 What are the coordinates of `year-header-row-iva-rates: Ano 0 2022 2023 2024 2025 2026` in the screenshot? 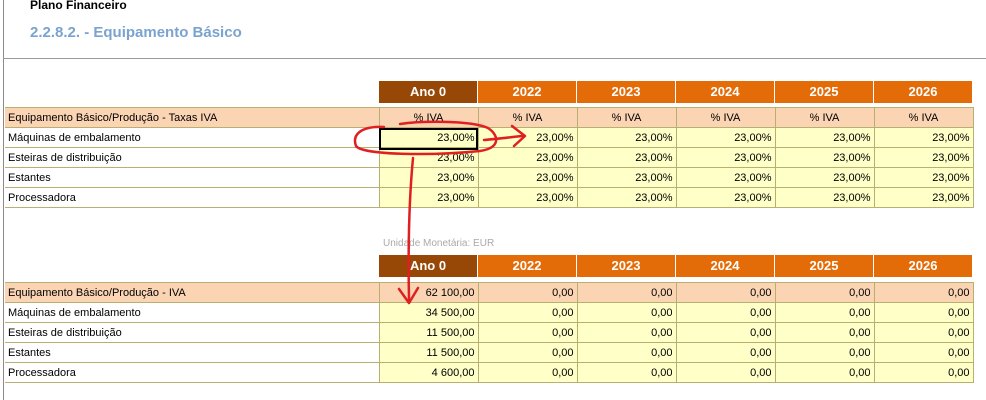 It's located at (676, 92).